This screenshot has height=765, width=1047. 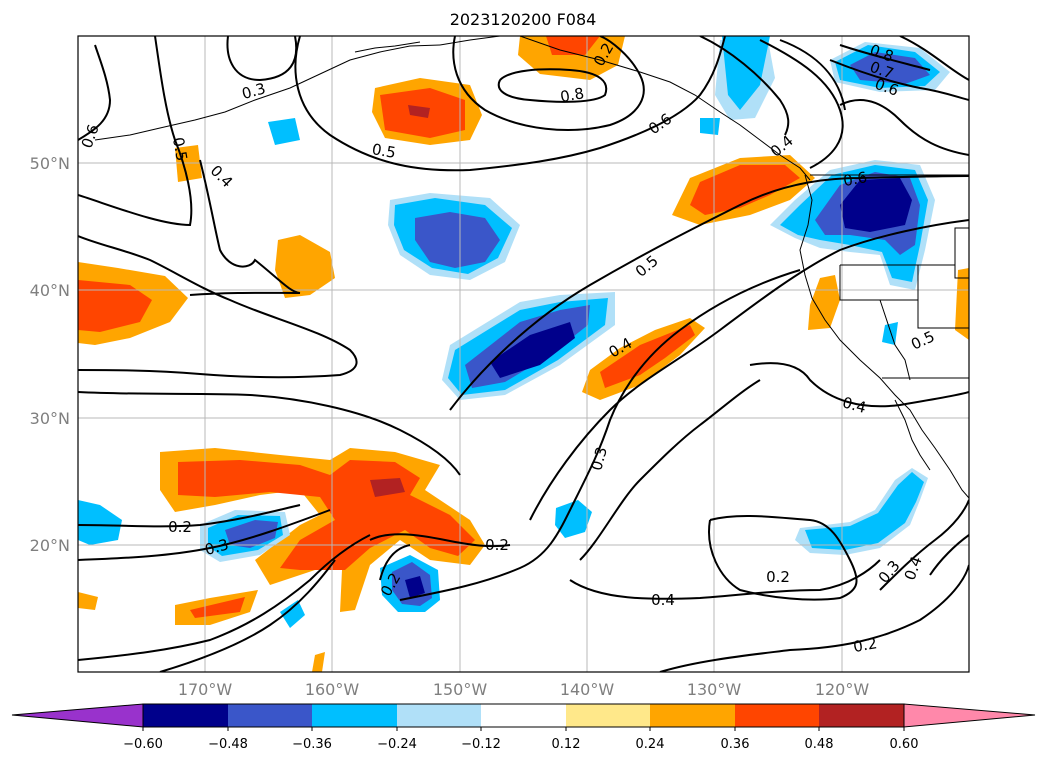 I want to click on colorbar-tick-label: −0.36, so click(x=312, y=744).